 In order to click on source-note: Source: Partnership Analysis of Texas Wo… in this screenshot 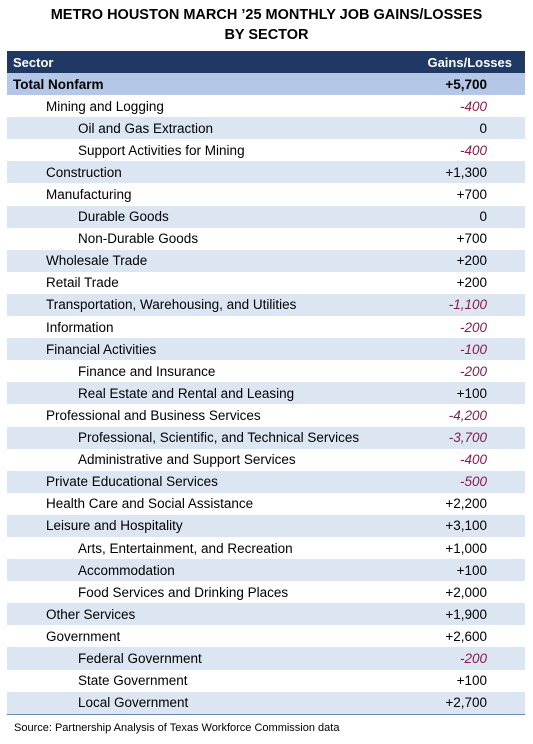, I will do `click(177, 728)`.